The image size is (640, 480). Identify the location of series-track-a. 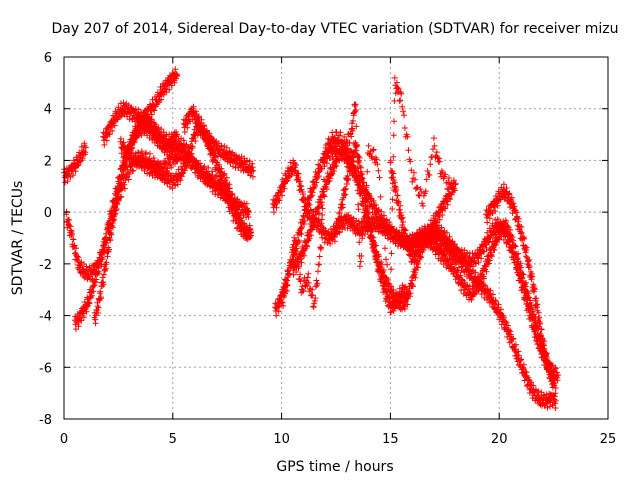
(75, 163).